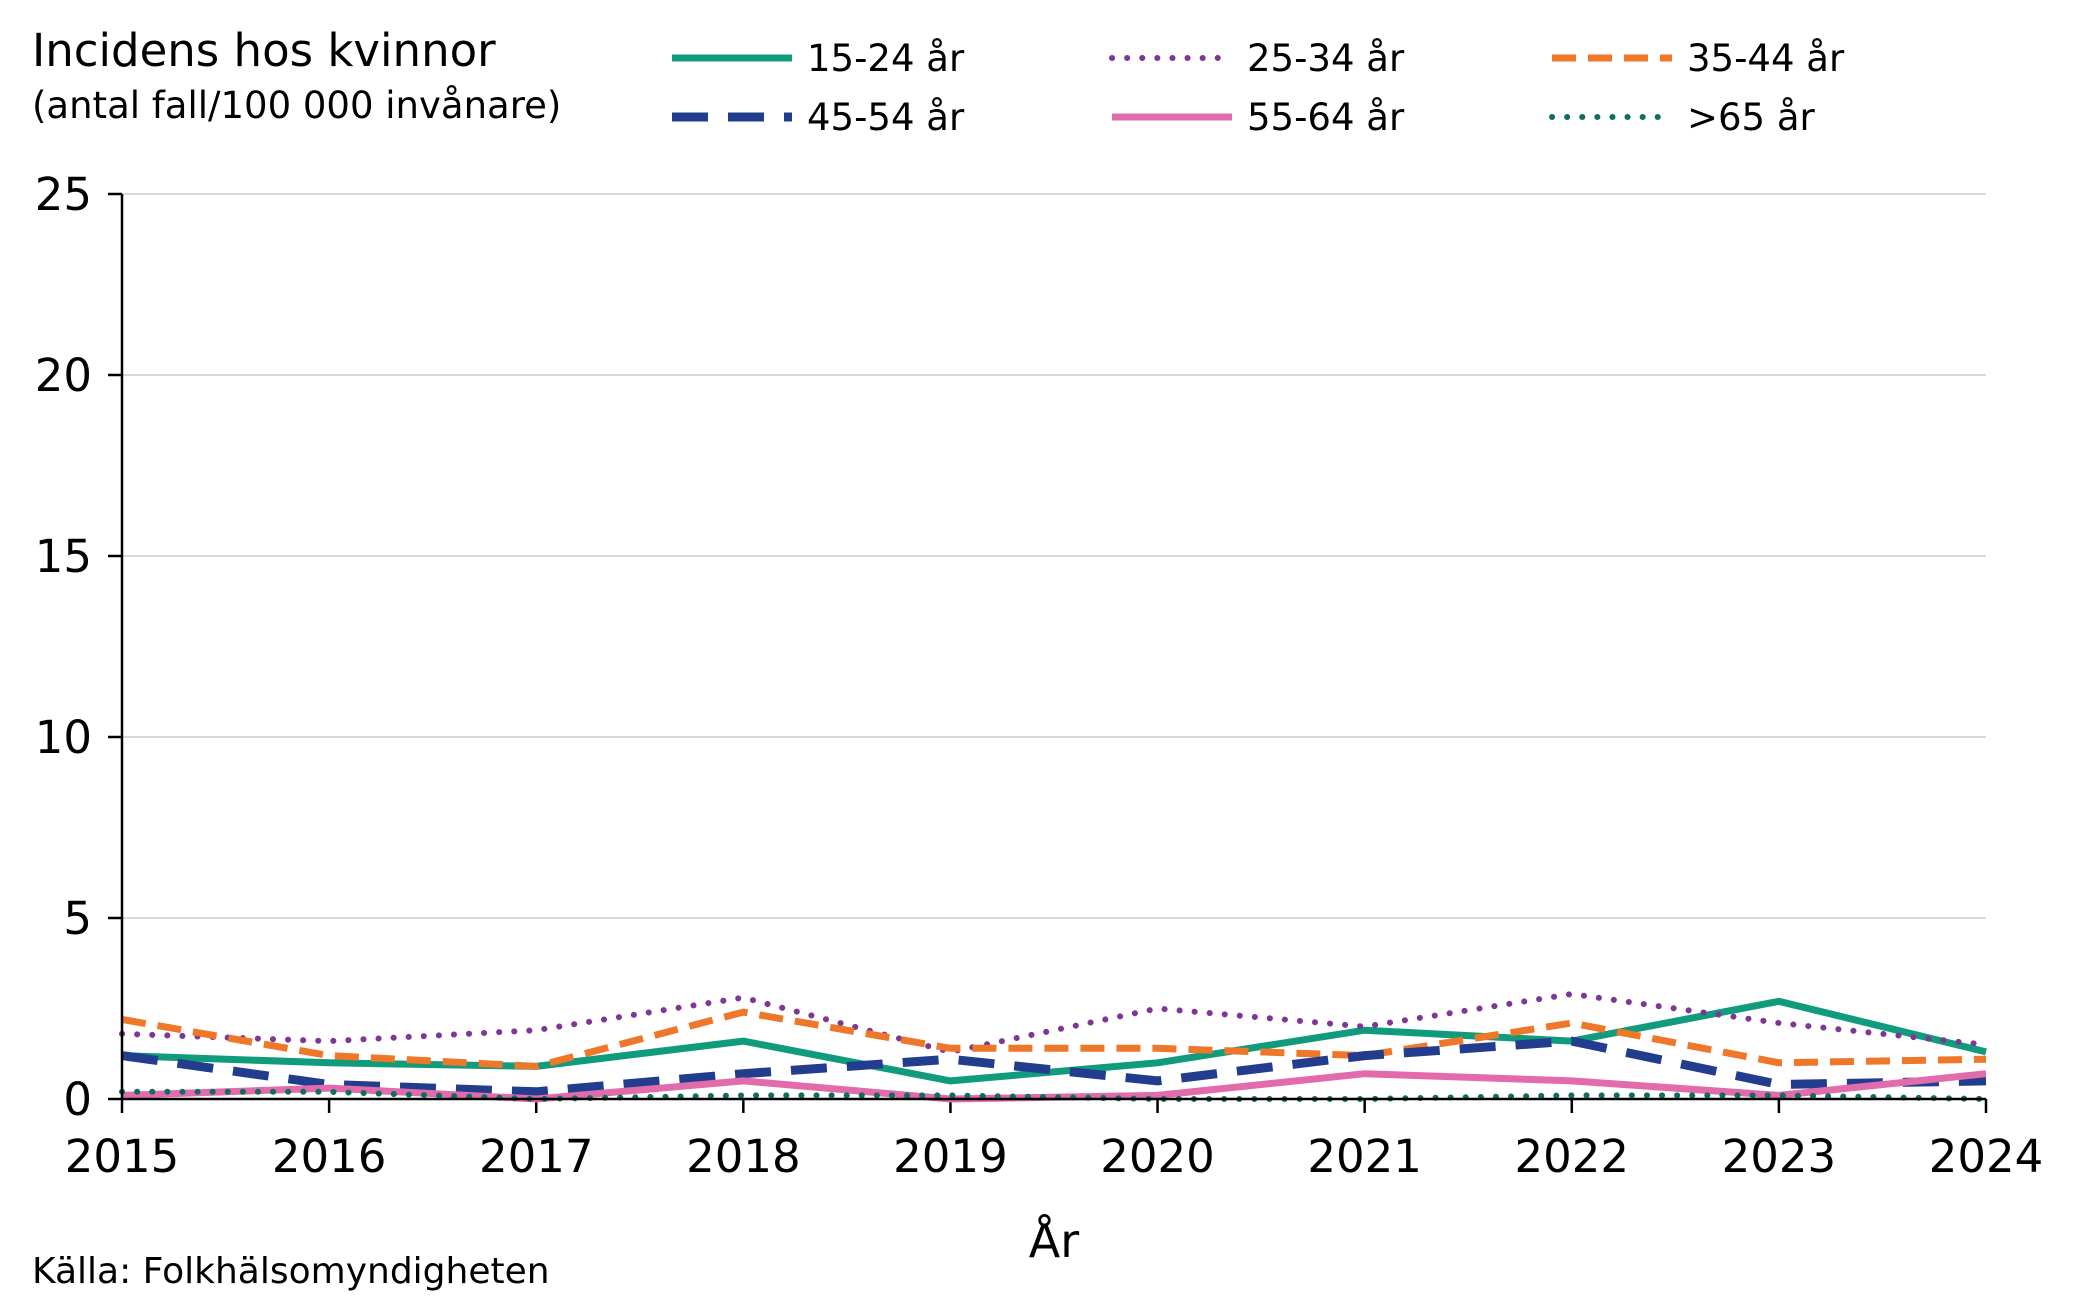 Image resolution: width=2079 pixels, height=1300 pixels. I want to click on legend-label-5: 55-64 år, so click(1326, 117).